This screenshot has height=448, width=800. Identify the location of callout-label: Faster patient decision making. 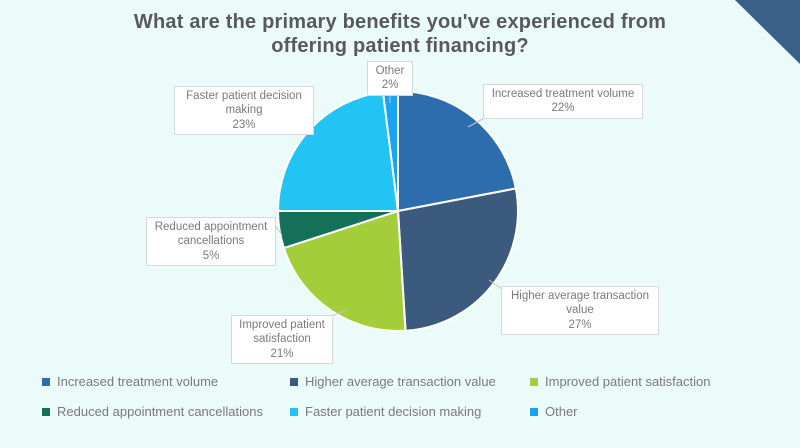
(244, 103).